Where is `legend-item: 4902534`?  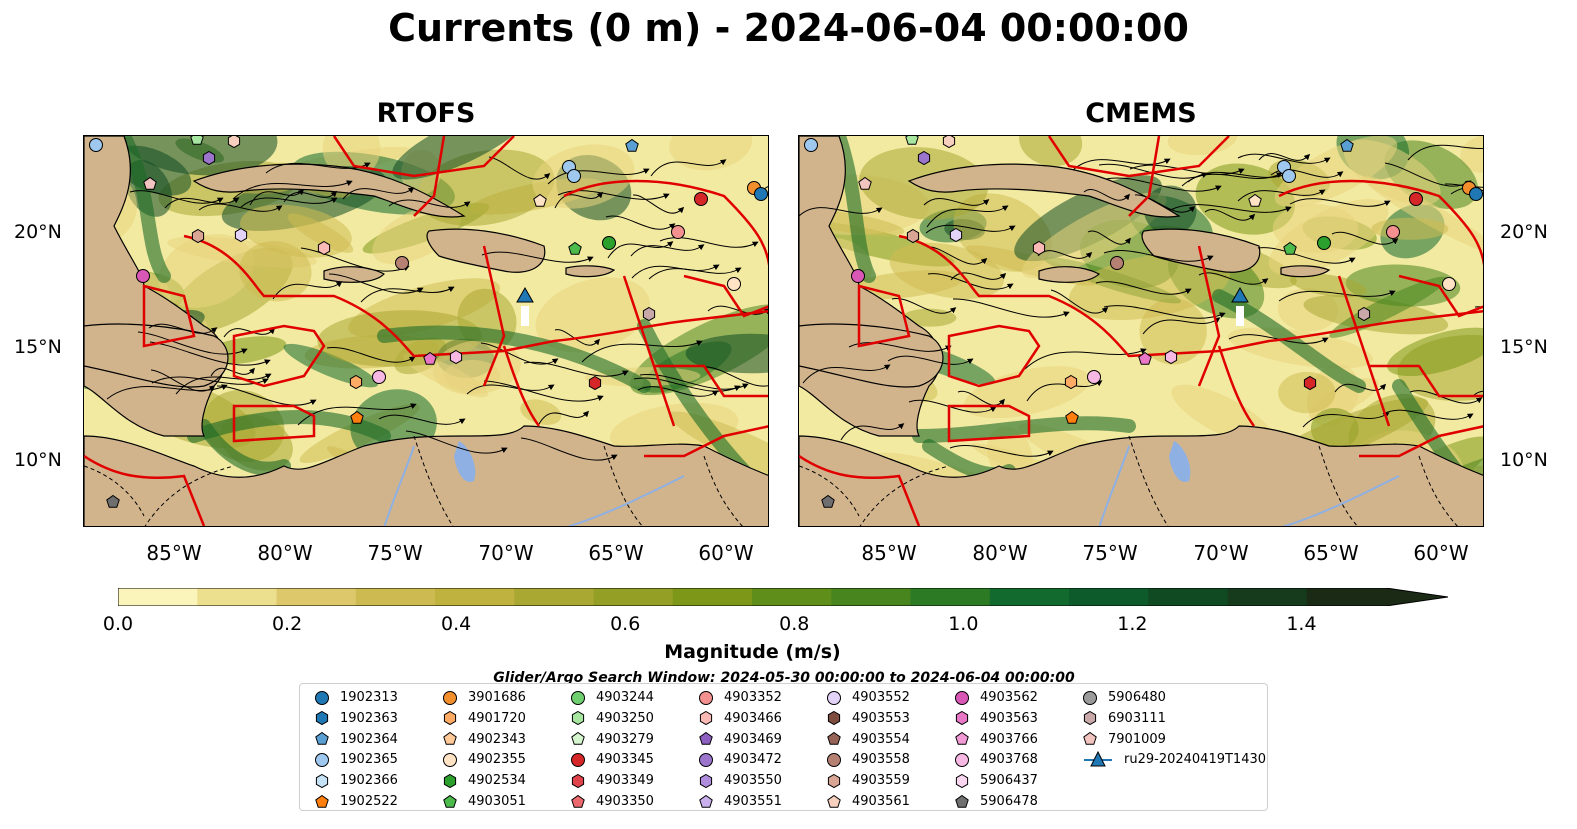
legend-item: 4902534 is located at coordinates (484, 780).